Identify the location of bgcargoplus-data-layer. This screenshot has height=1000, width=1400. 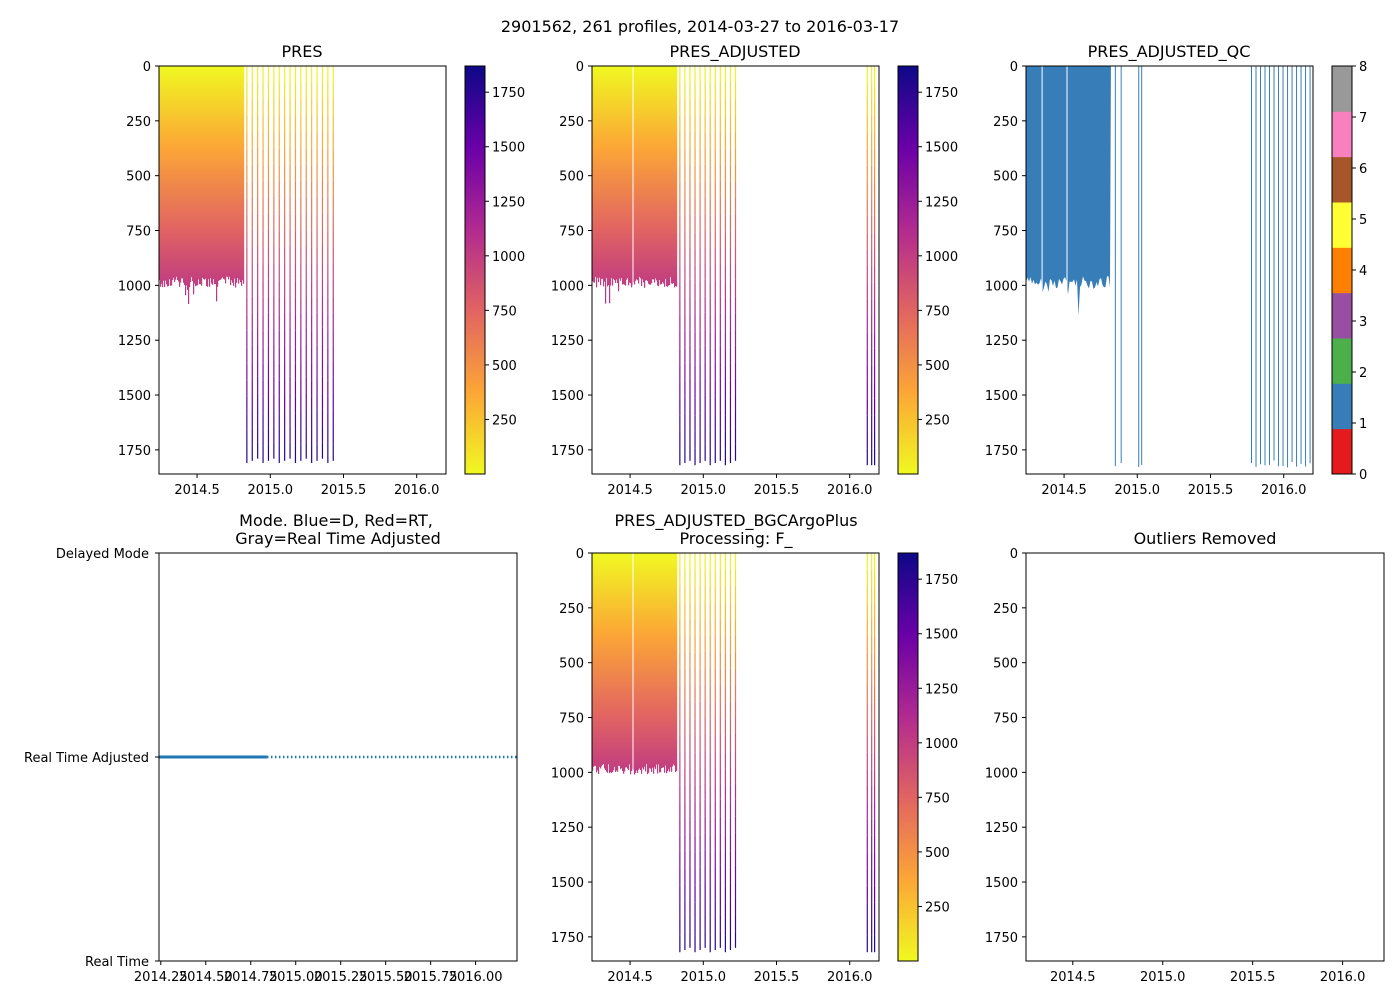
(734, 753).